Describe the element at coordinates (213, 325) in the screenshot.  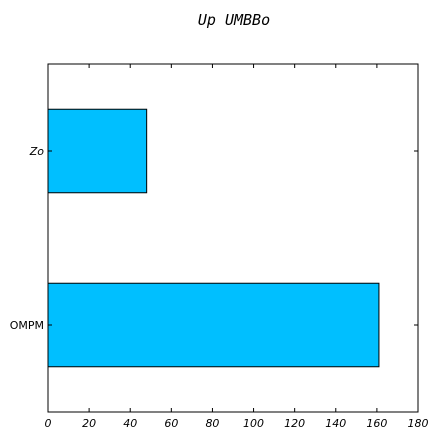
I see `bar-ompm` at that location.